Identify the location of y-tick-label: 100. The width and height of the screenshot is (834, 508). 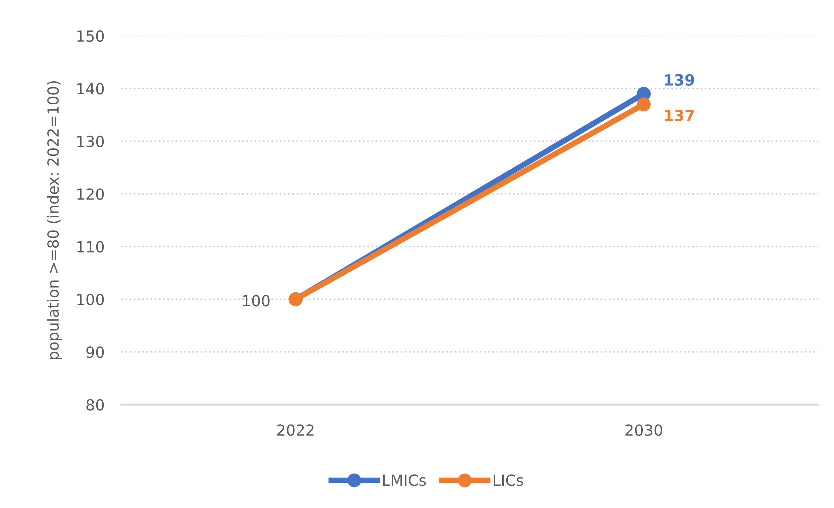
(91, 300).